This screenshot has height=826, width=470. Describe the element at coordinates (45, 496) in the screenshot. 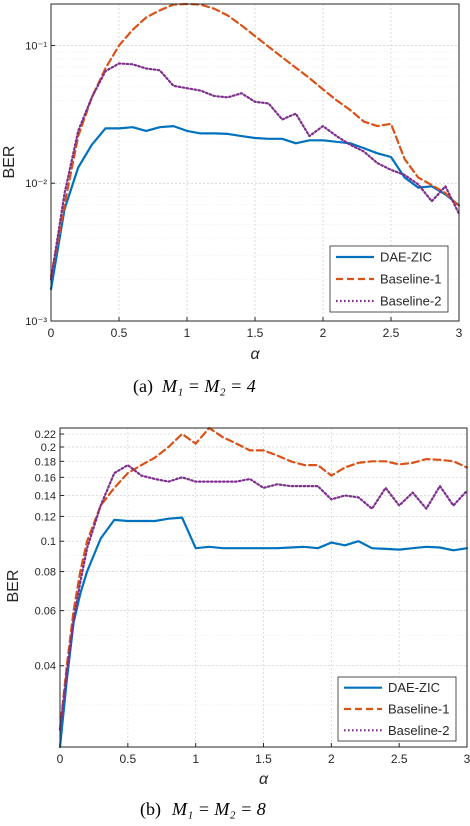

I see `y-tick-label: 0.14` at that location.